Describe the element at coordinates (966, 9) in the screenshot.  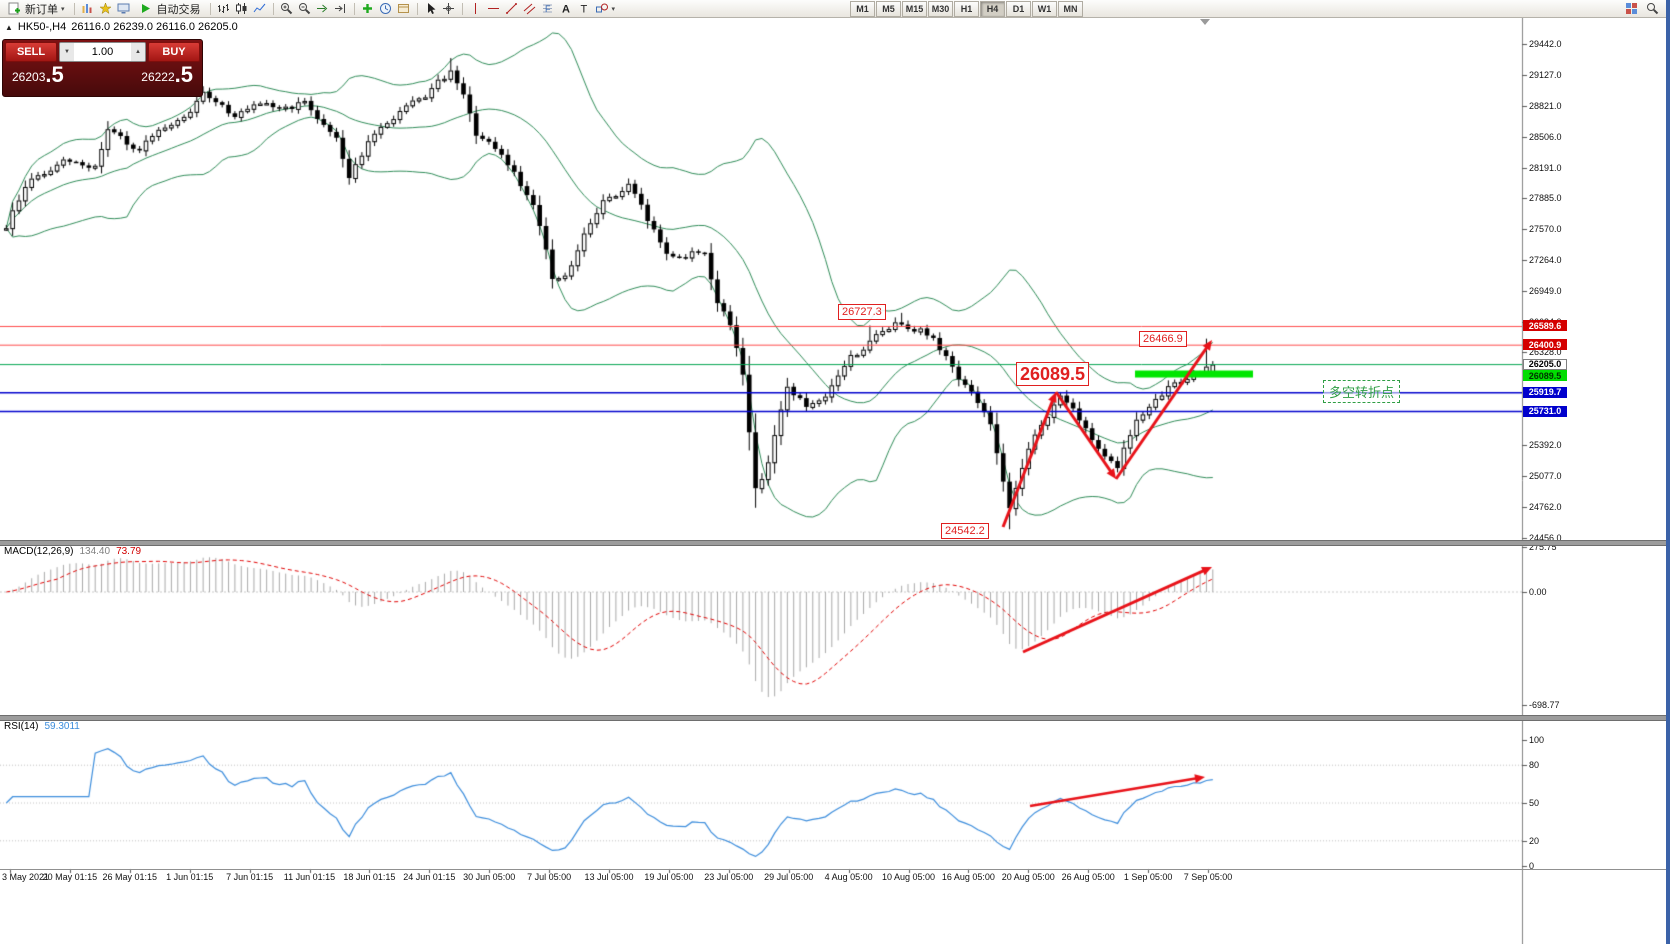
I see `tf-button-h1: H1` at that location.